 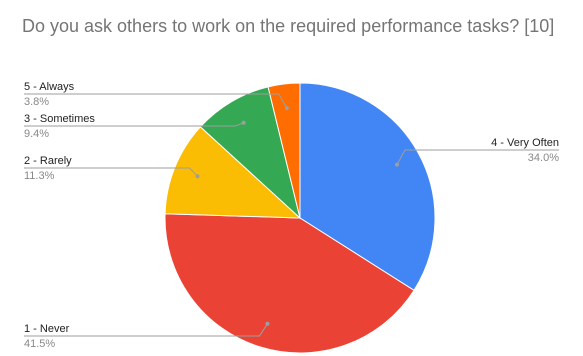 I want to click on slice-label-1: 4 - Very Often, so click(x=525, y=143).